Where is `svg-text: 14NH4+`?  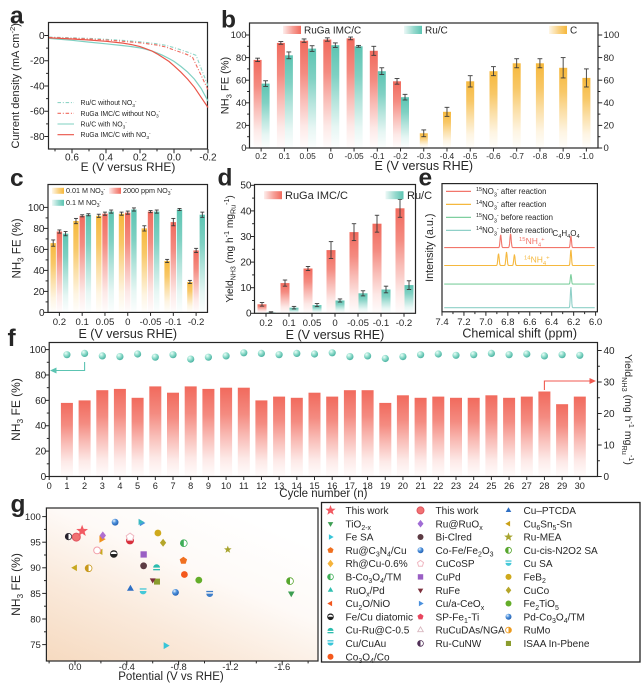
svg-text: 14NH4+ is located at coordinates (537, 261).